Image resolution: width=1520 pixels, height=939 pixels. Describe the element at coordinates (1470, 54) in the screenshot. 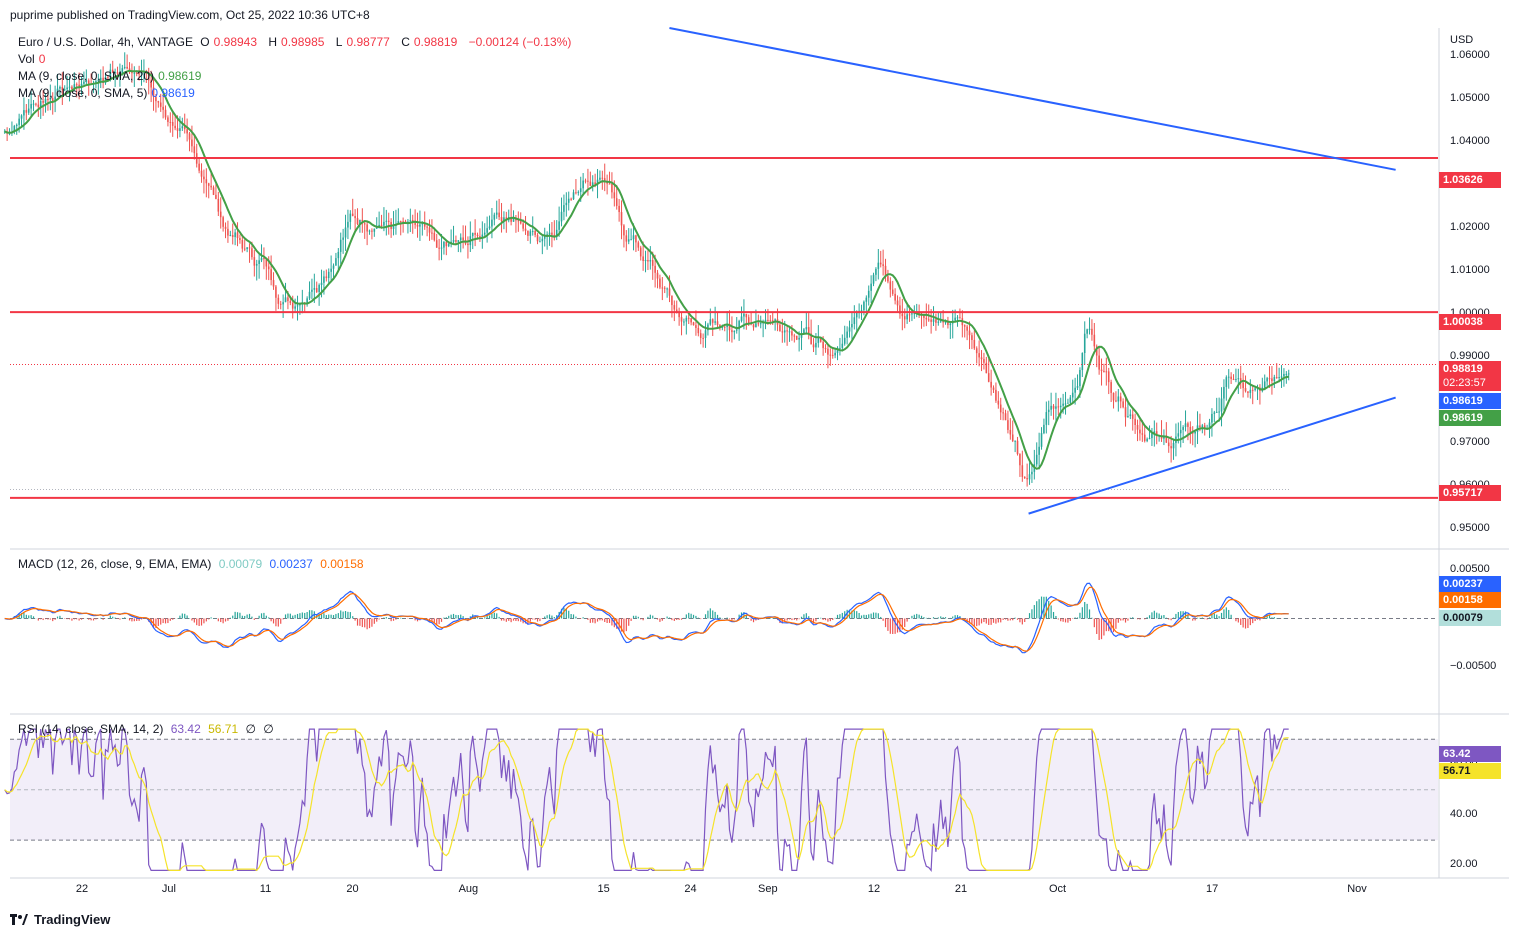

I see `price-tick-label: 1.06000` at that location.